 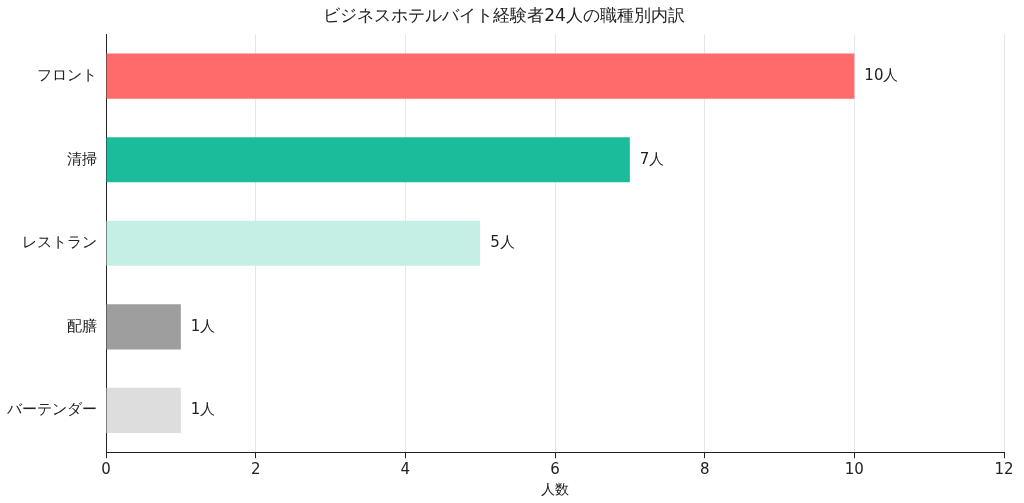 What do you see at coordinates (502, 242) in the screenshot?
I see `data-label: 5人` at bounding box center [502, 242].